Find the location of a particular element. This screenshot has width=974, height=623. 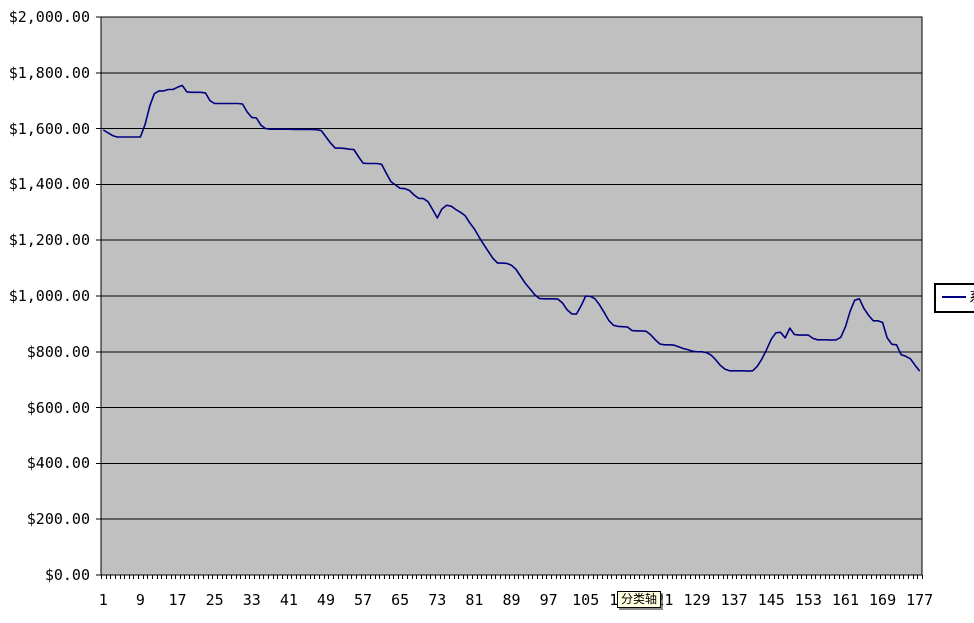

x-axis-label: 81 is located at coordinates (474, 600).